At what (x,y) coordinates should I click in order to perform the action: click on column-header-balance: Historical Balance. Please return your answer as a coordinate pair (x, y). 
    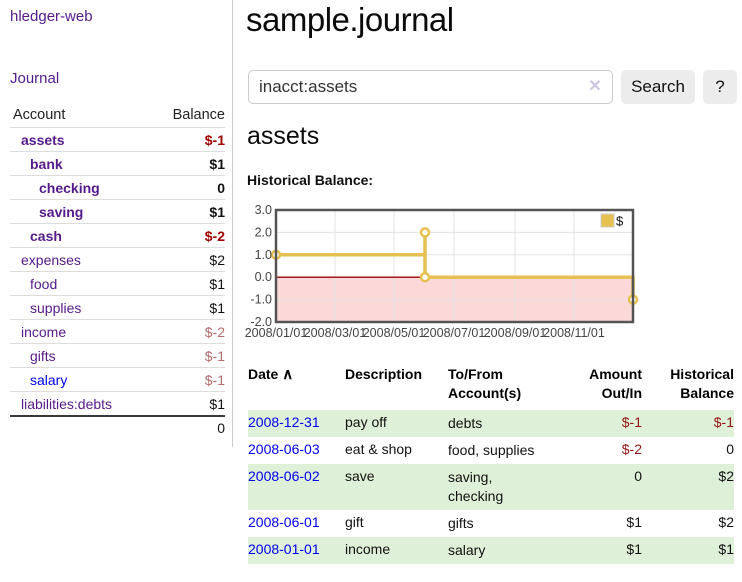
    Looking at the image, I should click on (702, 383).